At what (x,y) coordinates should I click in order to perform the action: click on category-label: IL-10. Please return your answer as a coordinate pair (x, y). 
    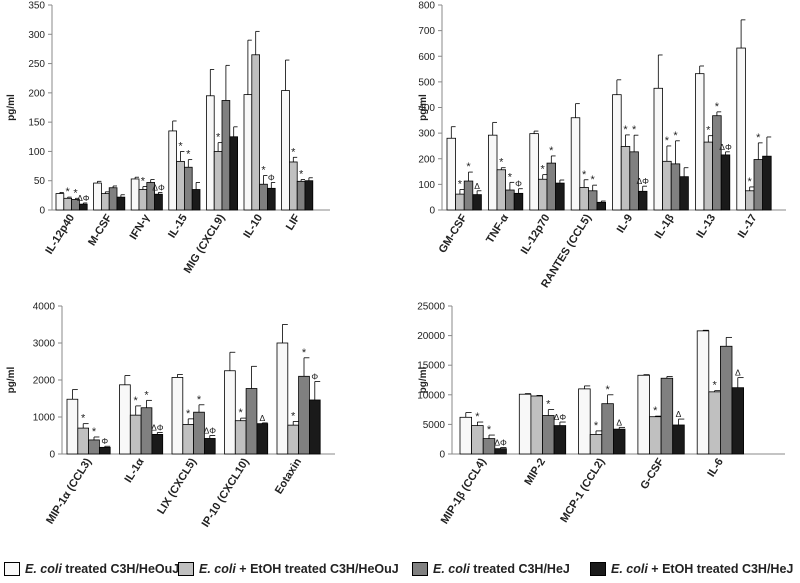
    Looking at the image, I should click on (253, 226).